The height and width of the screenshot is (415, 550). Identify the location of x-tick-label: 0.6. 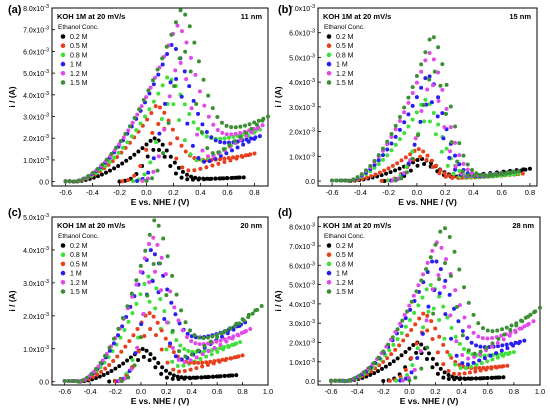
(488, 391).